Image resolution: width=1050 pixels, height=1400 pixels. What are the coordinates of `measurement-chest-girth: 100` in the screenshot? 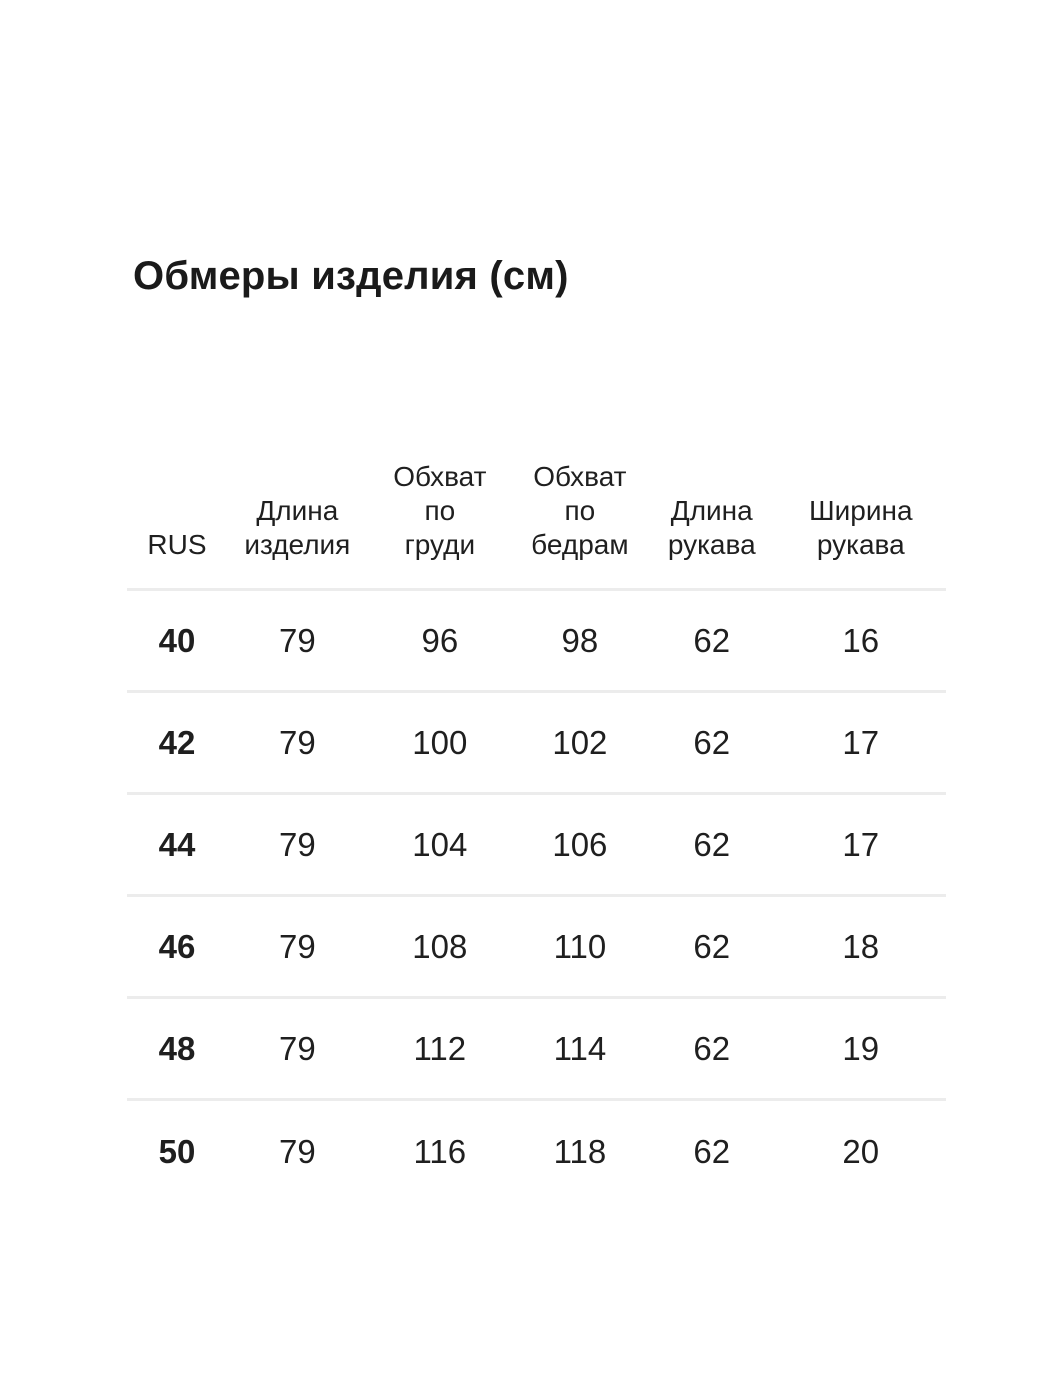 It's located at (440, 742).